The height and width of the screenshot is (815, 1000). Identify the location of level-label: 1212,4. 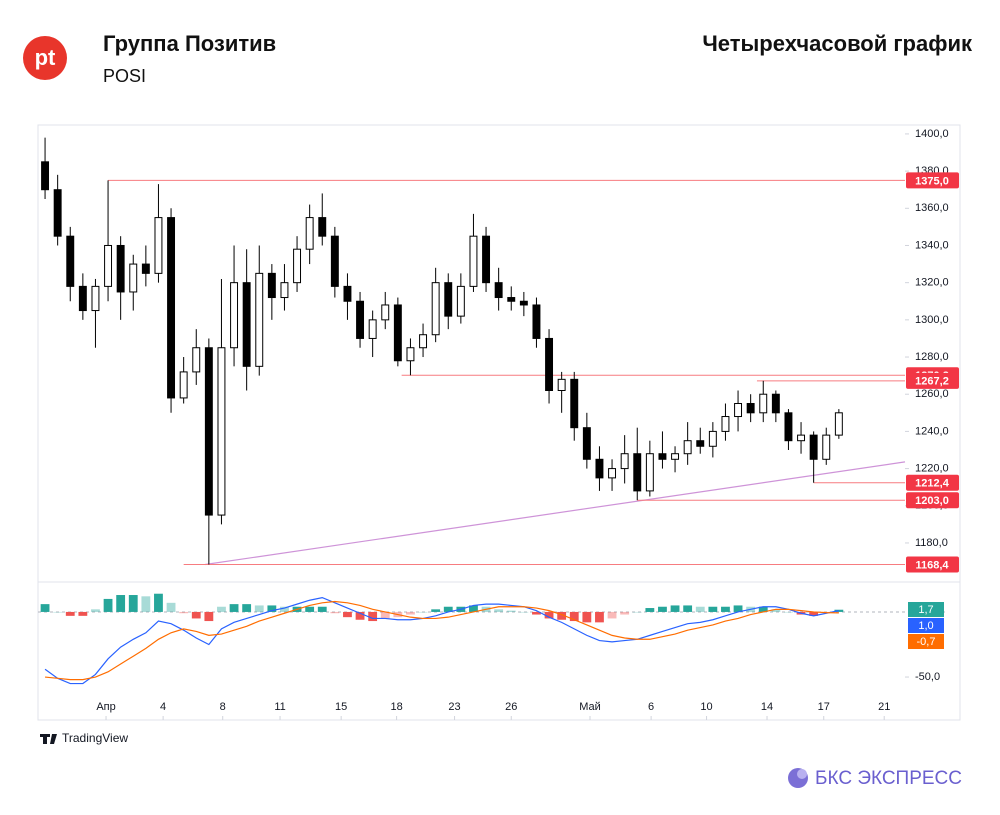
(932, 484).